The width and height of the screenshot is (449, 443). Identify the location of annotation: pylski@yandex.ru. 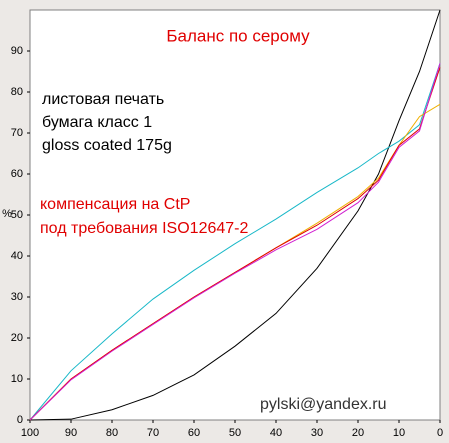
(323, 404).